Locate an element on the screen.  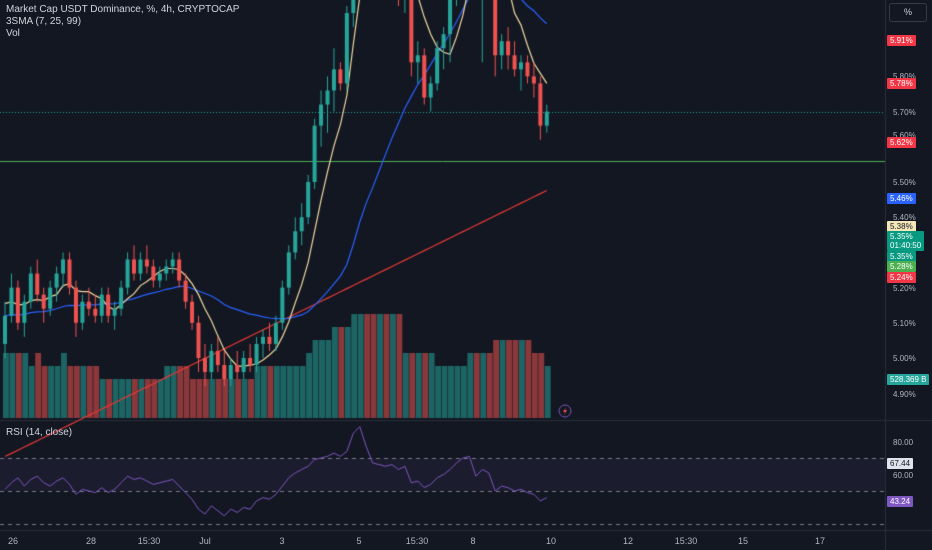
price-tag: 5.35% 01:40:50 is located at coordinates (906, 241).